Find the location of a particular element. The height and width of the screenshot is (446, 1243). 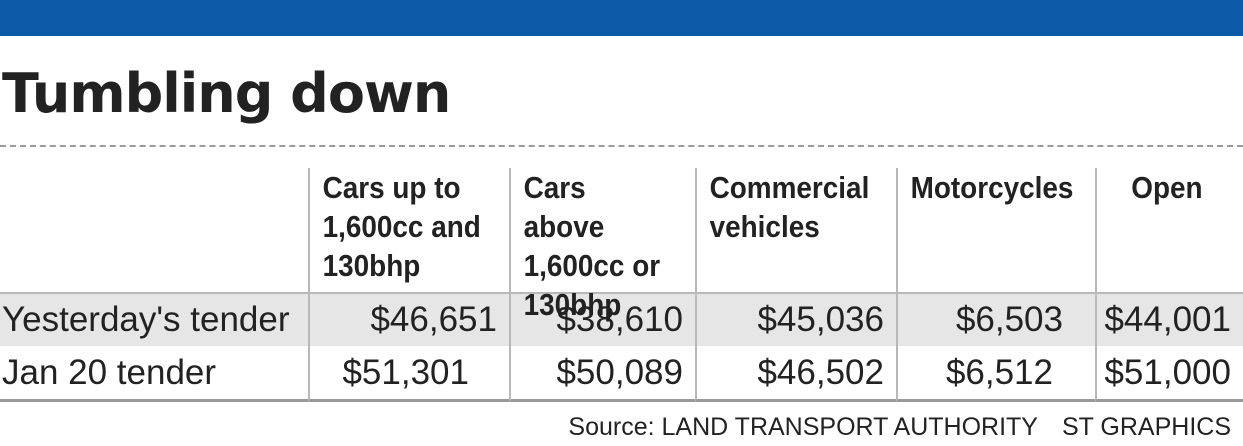

source-text: Source: LAND TRANSPORT AUTHORITY is located at coordinates (803, 427).